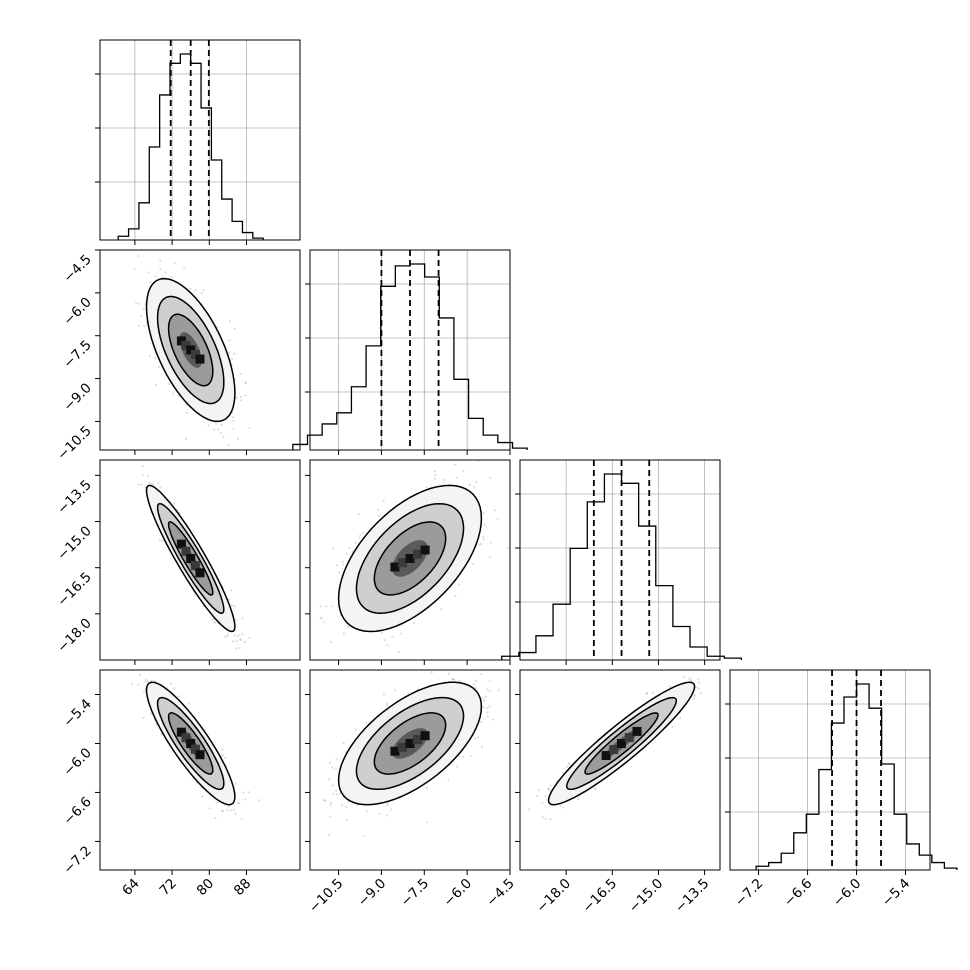 The height and width of the screenshot is (970, 970). I want to click on y-tick-label-1-0: −10.5, so click(74, 443).